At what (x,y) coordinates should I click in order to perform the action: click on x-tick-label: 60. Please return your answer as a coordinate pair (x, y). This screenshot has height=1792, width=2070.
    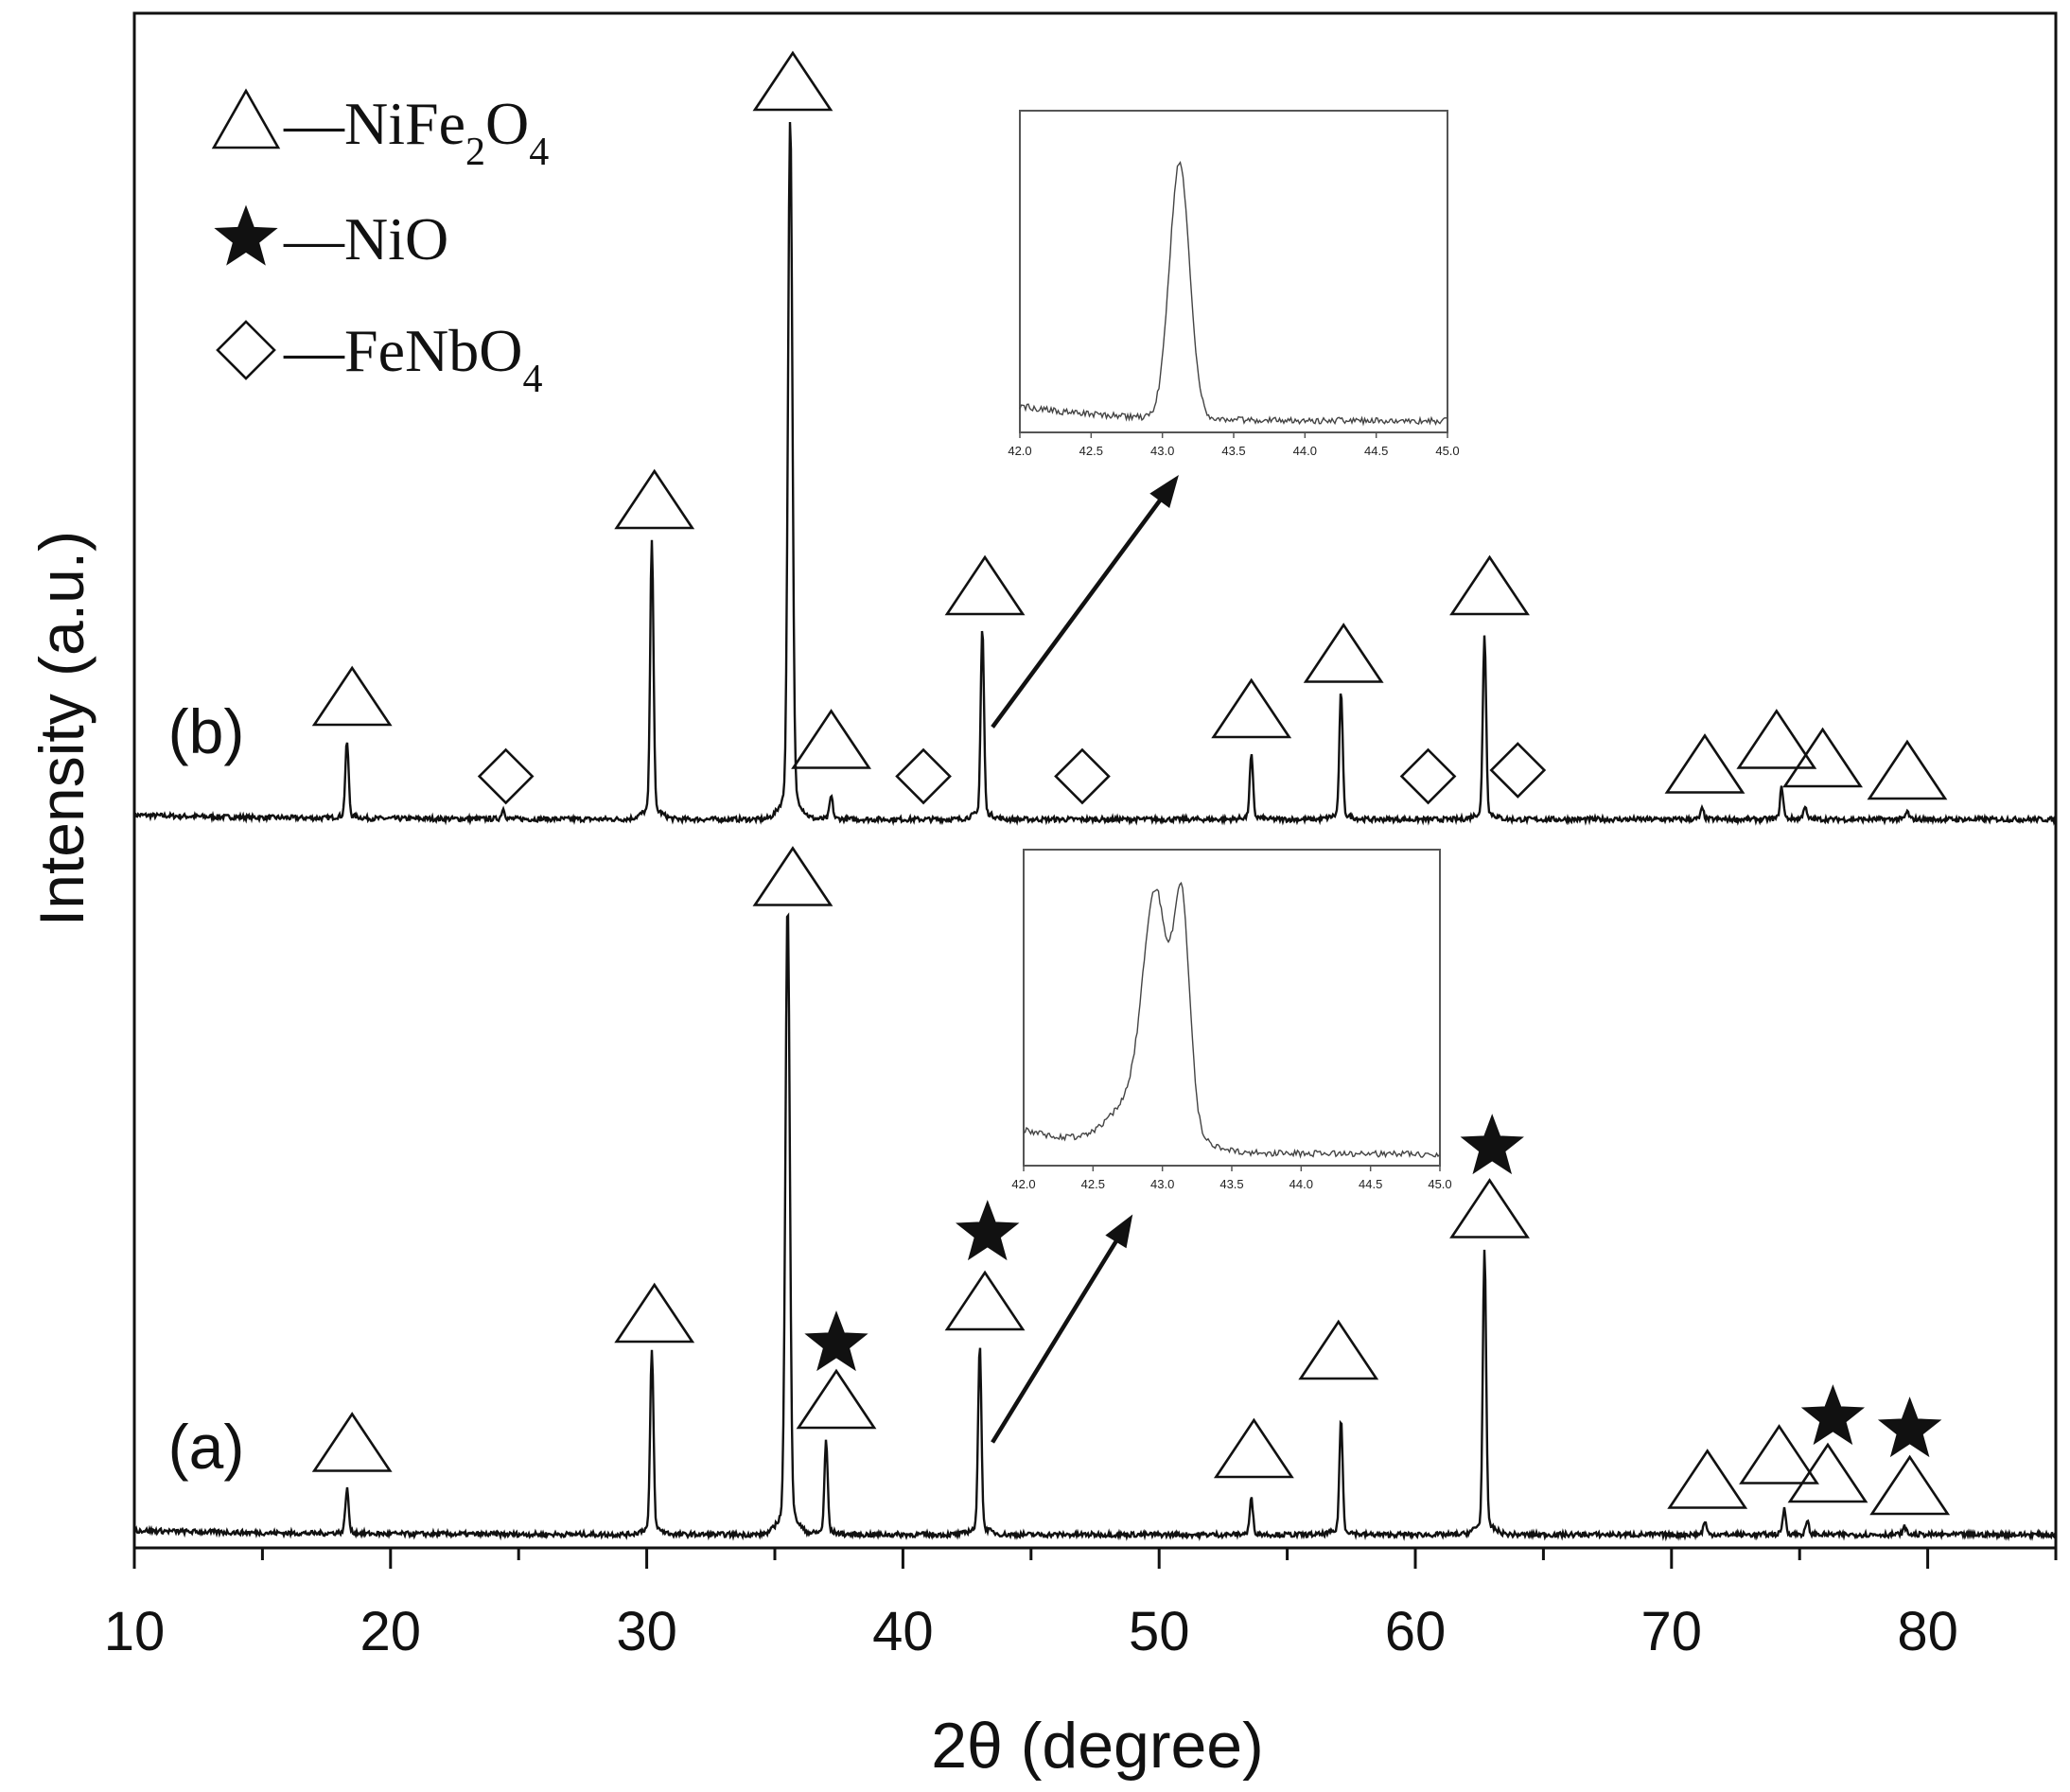
    Looking at the image, I should click on (1416, 1631).